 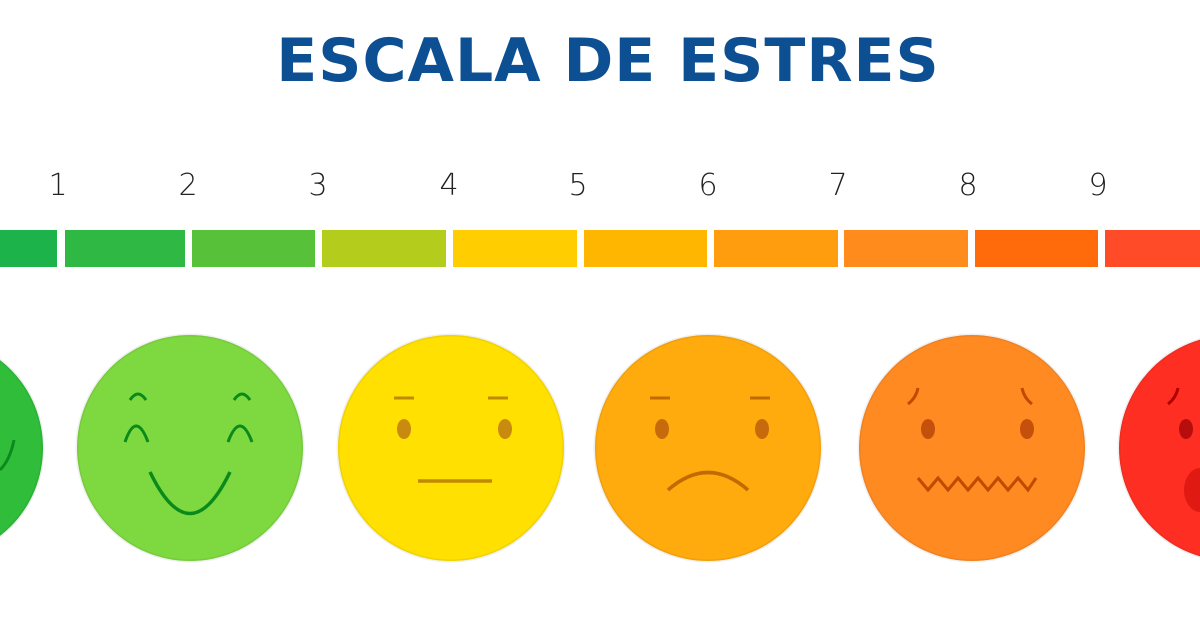 What do you see at coordinates (578, 185) in the screenshot?
I see `scale-number: 5` at bounding box center [578, 185].